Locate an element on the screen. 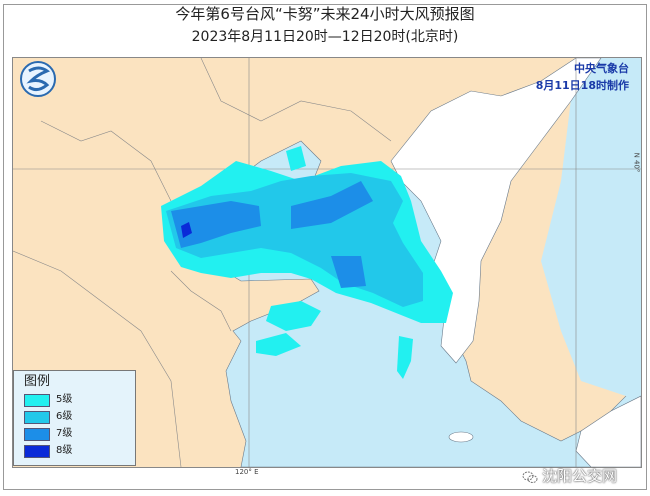 The width and height of the screenshot is (650, 496). legend-item-level-8: 8级 is located at coordinates (74, 451).